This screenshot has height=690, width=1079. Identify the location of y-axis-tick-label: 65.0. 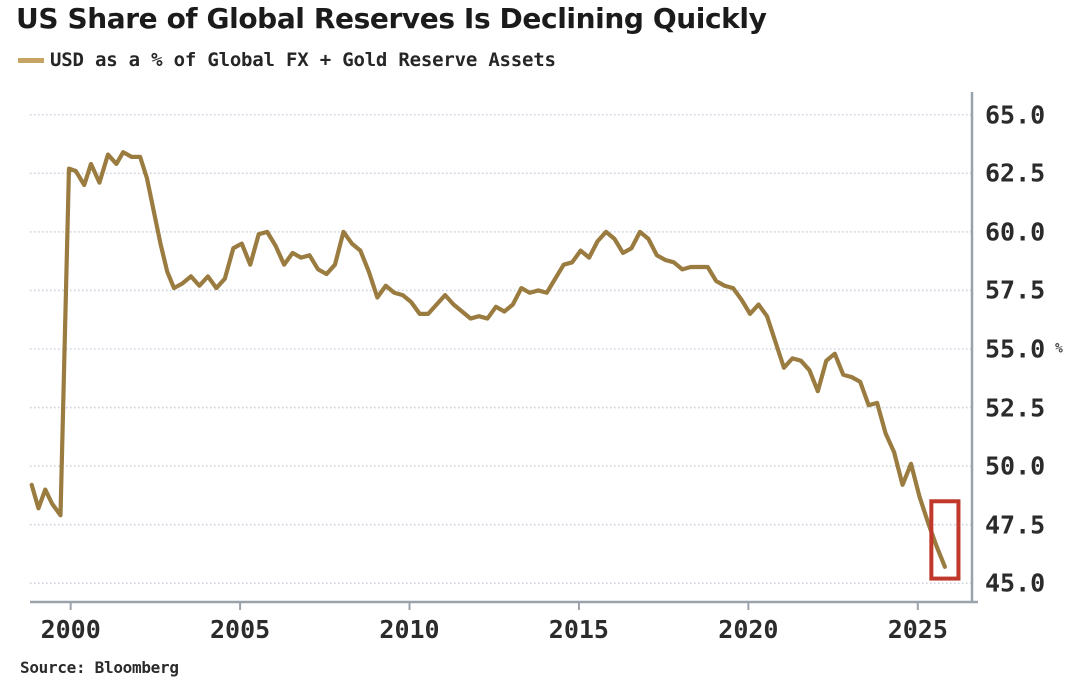
(1015, 115).